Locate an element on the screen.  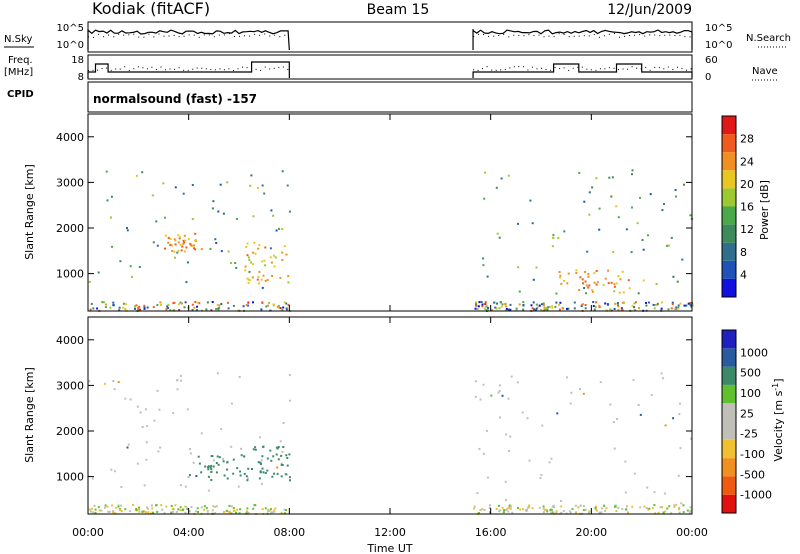
colorbar-tick-label: 4 is located at coordinates (743, 274).